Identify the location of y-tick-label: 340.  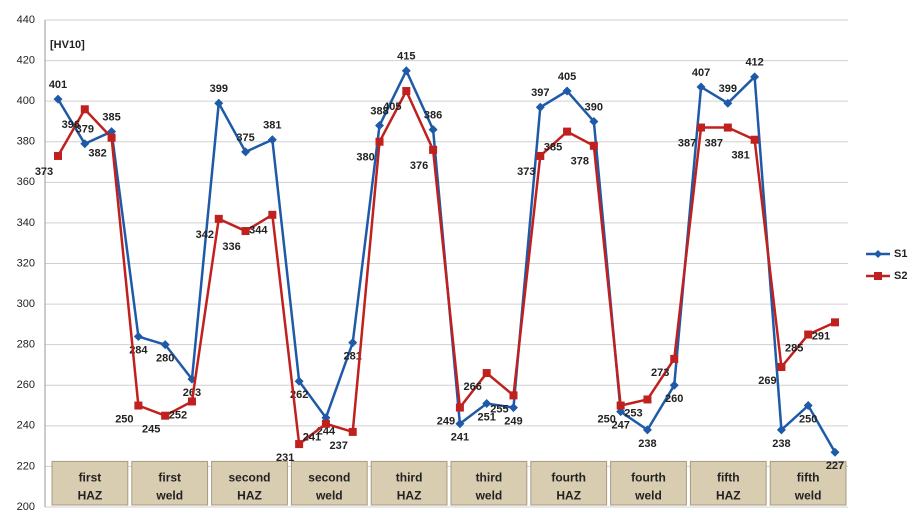
(26, 223).